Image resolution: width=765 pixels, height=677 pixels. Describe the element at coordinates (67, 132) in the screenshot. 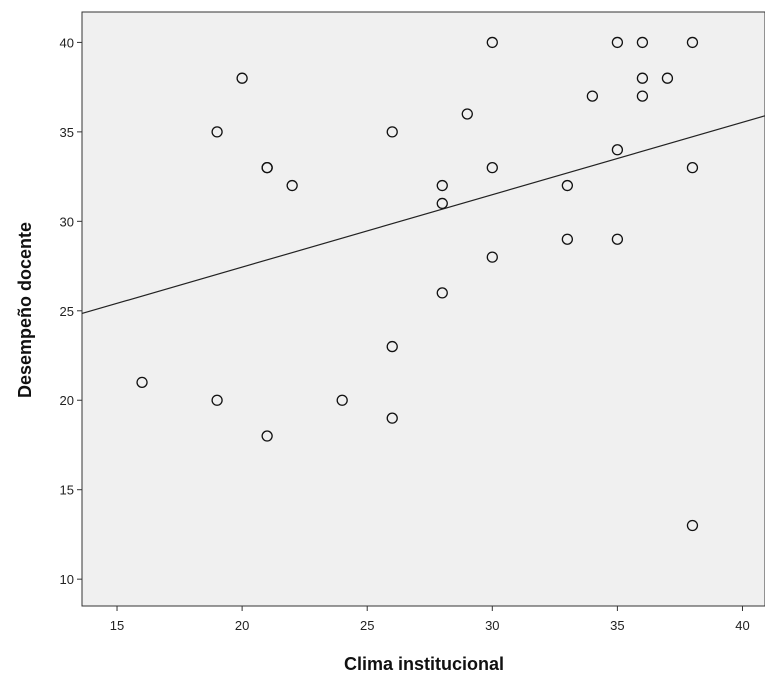

I see `y-tick-label: 35` at that location.